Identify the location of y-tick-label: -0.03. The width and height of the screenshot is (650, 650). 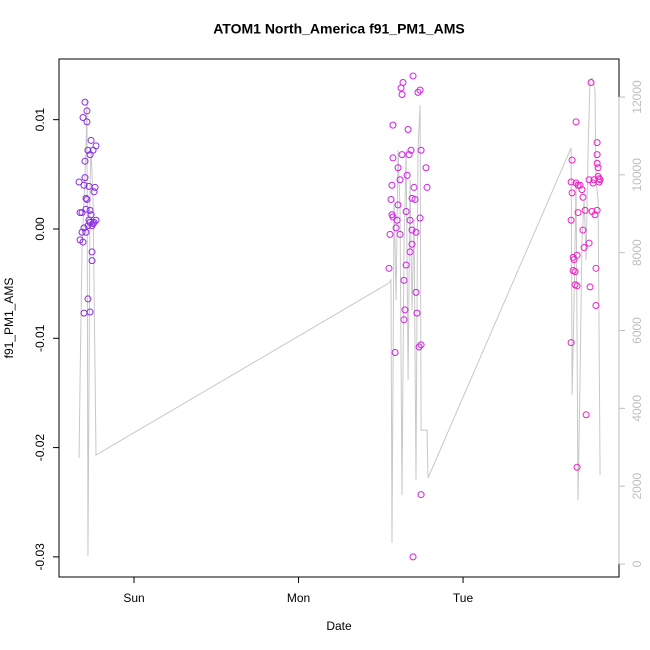
(40, 557).